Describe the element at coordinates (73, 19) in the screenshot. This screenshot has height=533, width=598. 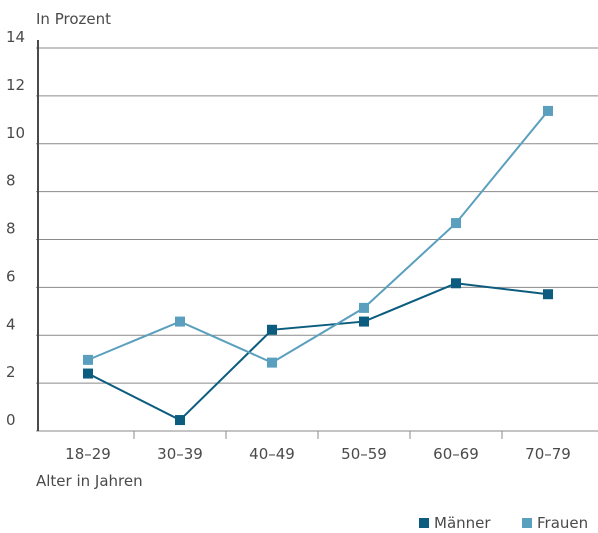
I see `y-axis-label: In Prozent` at that location.